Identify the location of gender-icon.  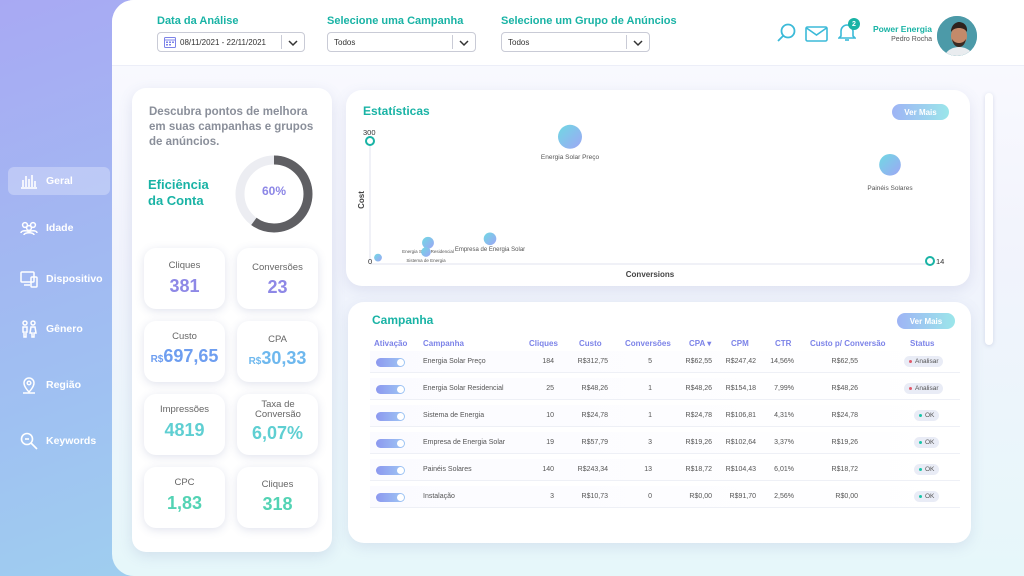
(29, 329).